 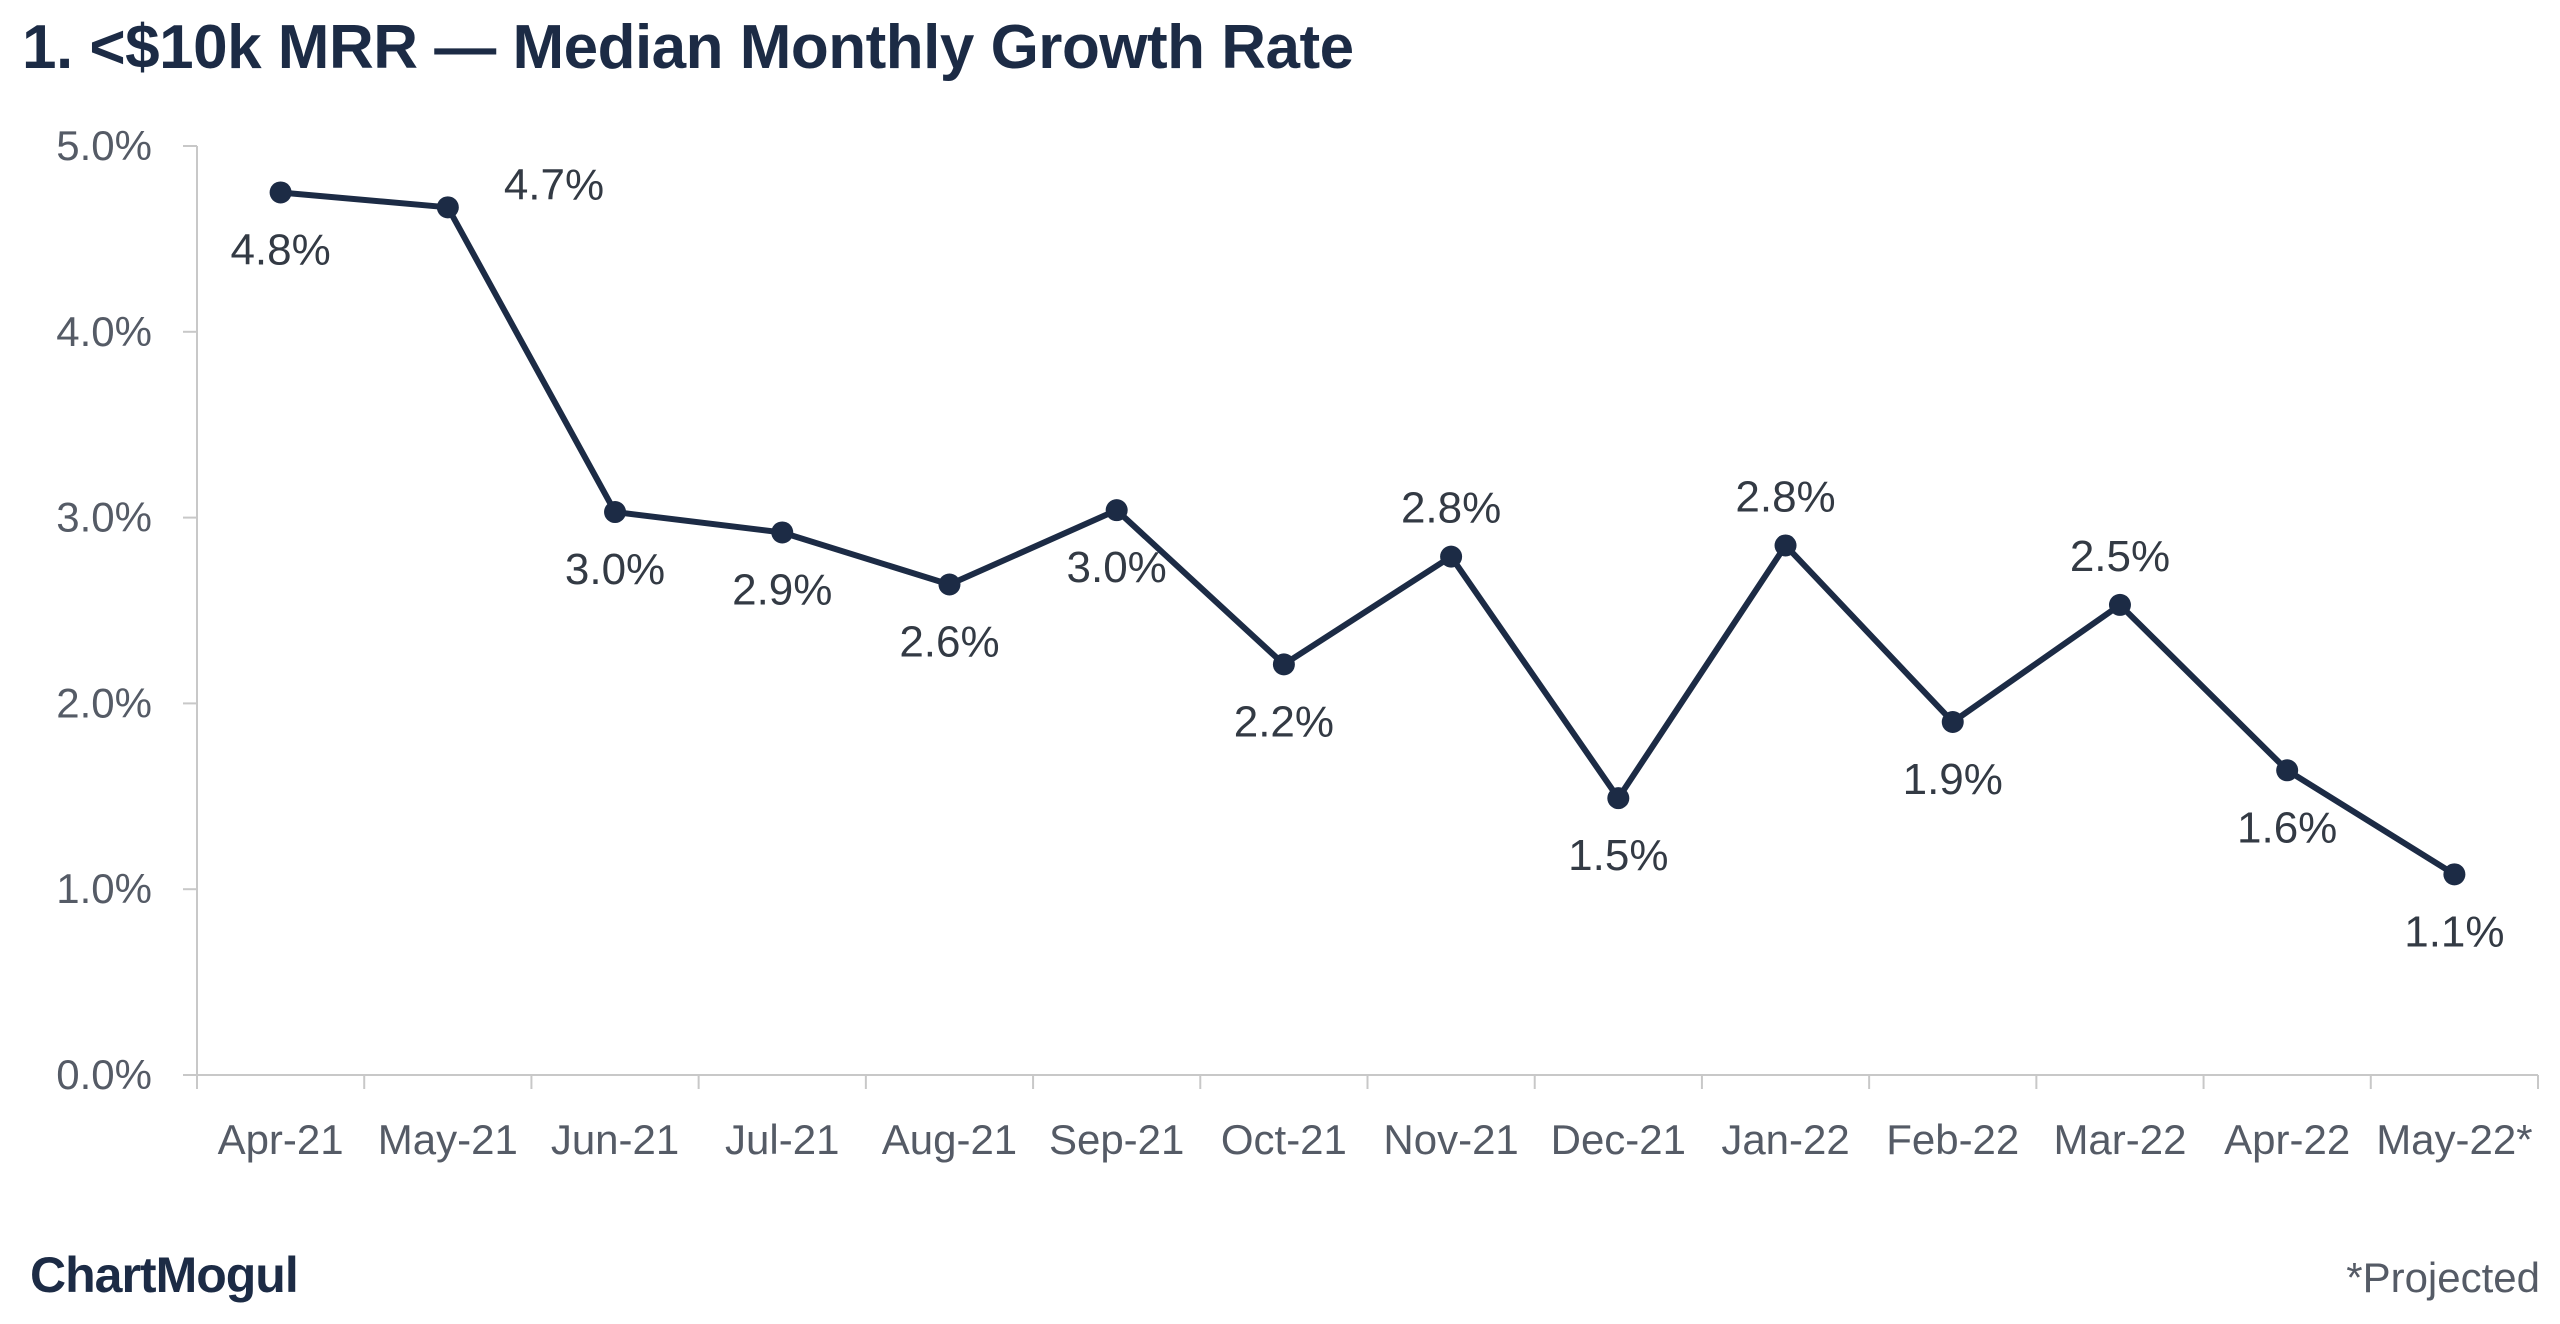 What do you see at coordinates (127, 610) in the screenshot?
I see `y-axis: 0.0% 1.0% 2.0% 3.0% 4.0% 5.0%` at bounding box center [127, 610].